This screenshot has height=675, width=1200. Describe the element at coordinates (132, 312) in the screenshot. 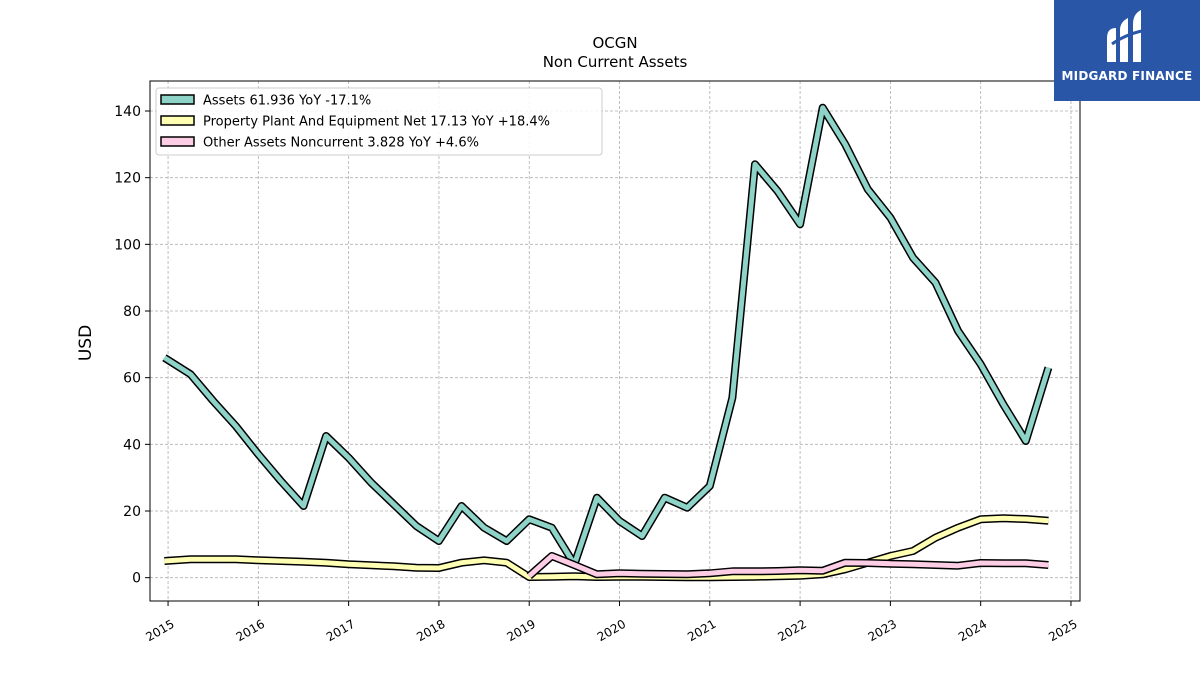

I see `y-tick-label: 80` at that location.